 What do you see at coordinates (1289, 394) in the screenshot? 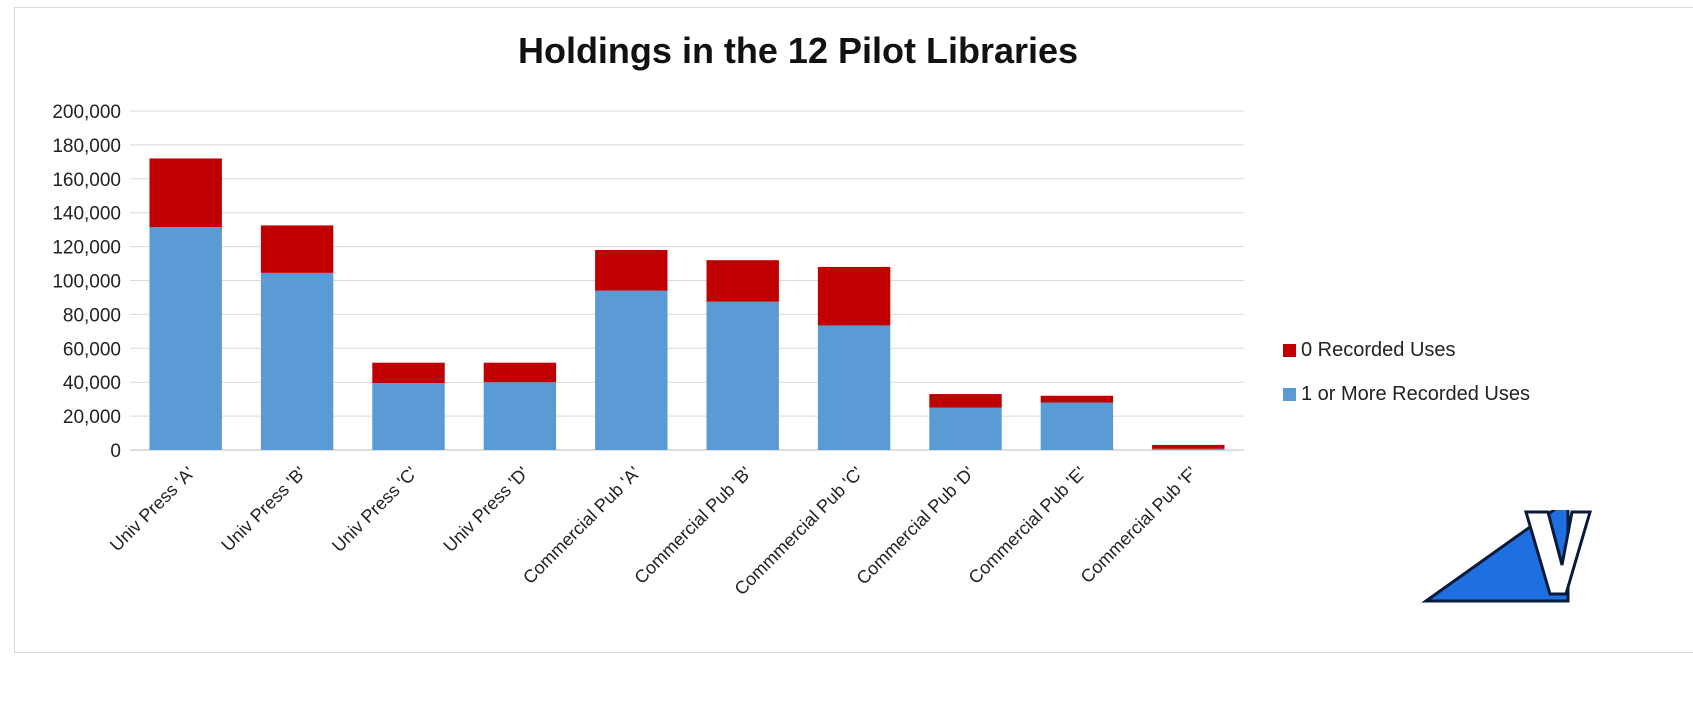
I see `legend-swatch-one-or-more-uses` at bounding box center [1289, 394].